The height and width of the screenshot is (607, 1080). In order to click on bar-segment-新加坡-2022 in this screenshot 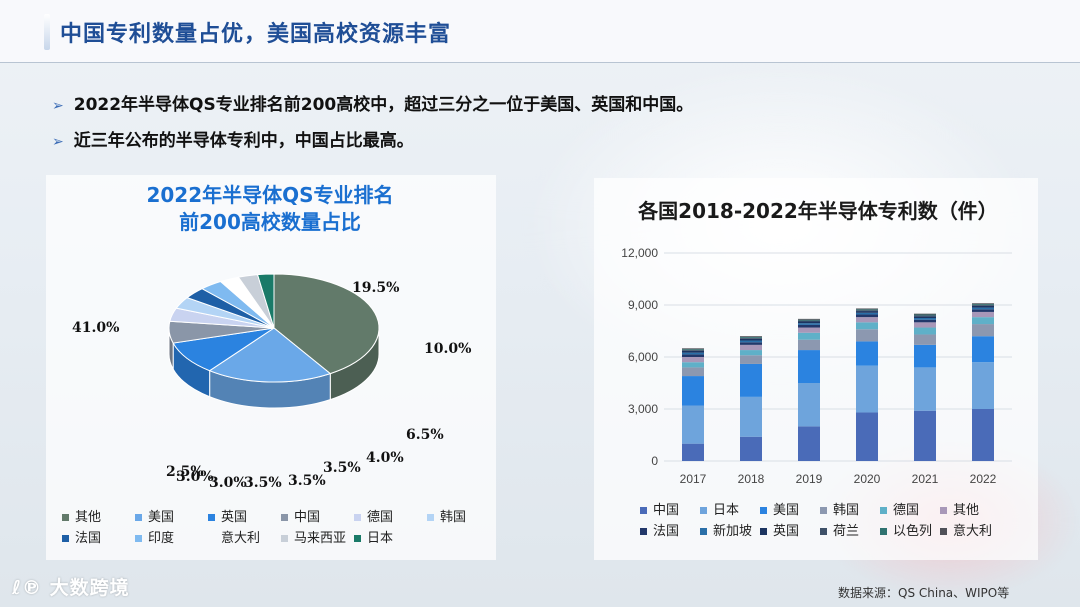, I will do `click(983, 308)`.